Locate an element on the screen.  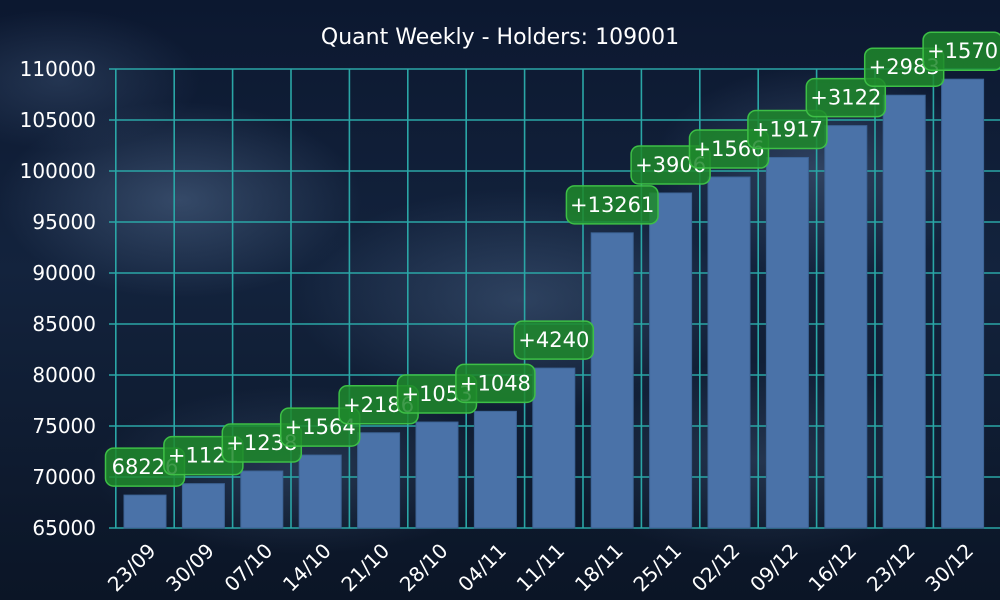
data-label: +1570 is located at coordinates (962, 51).